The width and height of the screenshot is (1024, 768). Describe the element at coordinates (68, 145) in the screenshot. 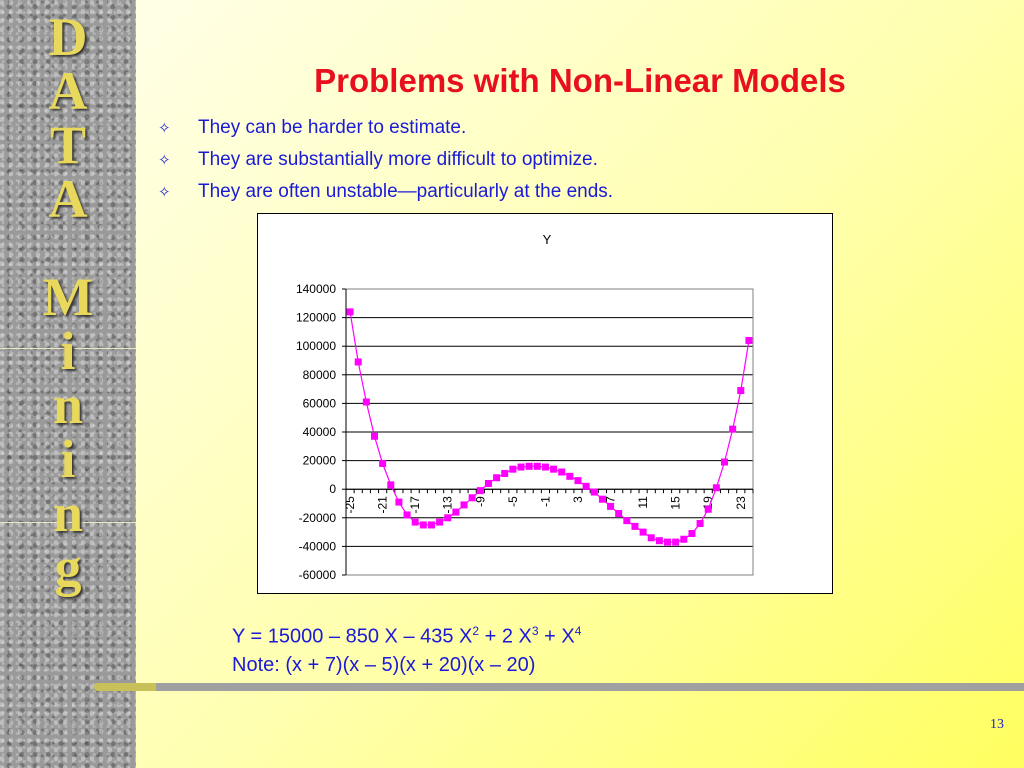

I see `sidebar-letter: T` at that location.